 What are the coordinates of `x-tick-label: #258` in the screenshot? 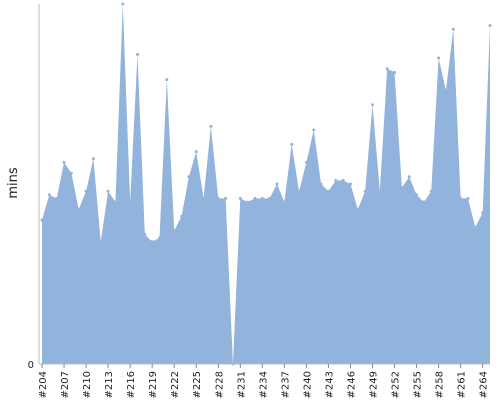 It's located at (440, 384).